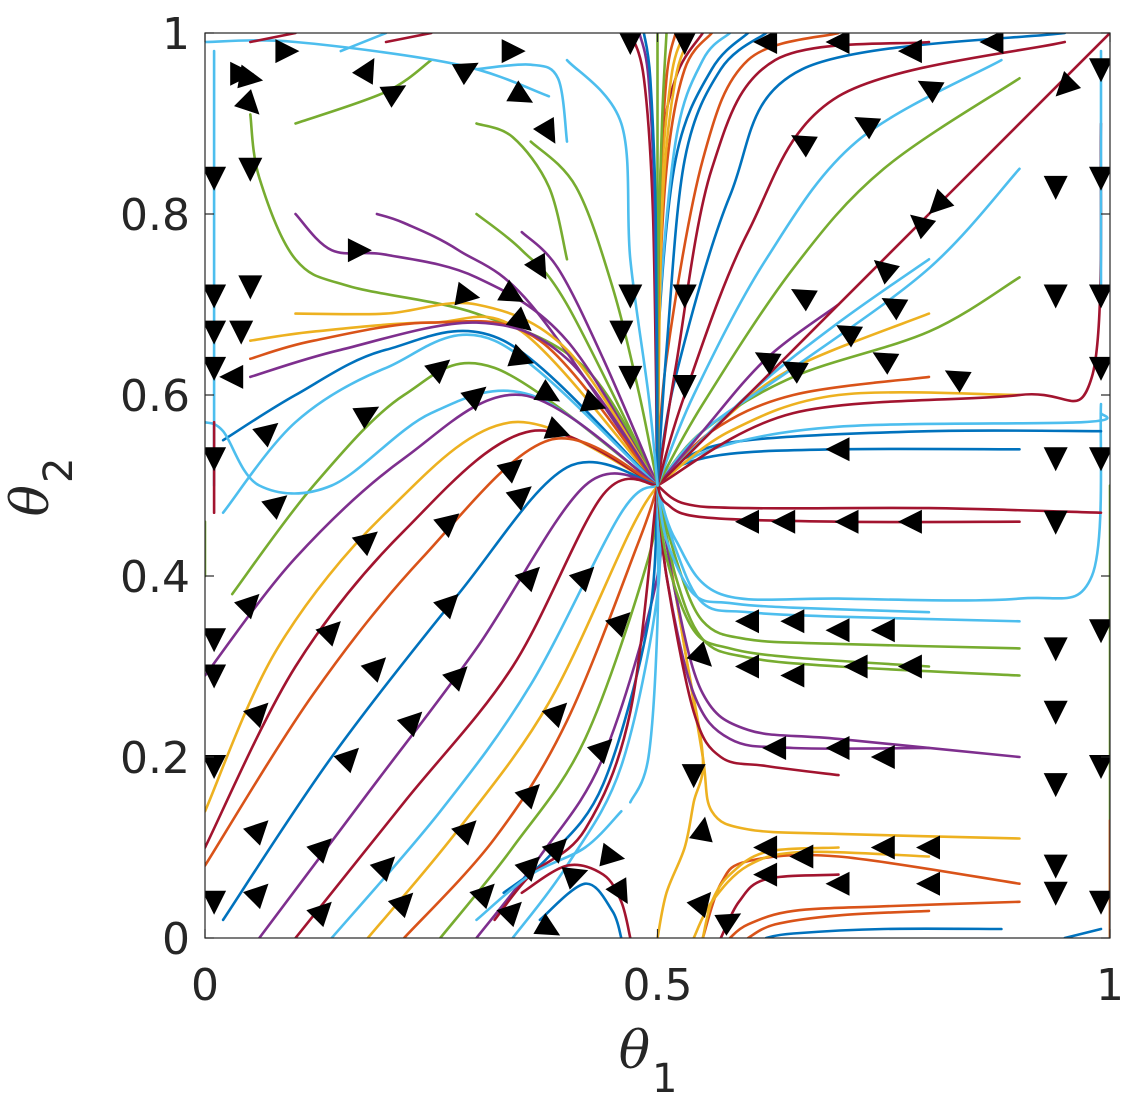  Describe the element at coordinates (41, 487) in the screenshot. I see `y-axis-label: θ 2` at that location.